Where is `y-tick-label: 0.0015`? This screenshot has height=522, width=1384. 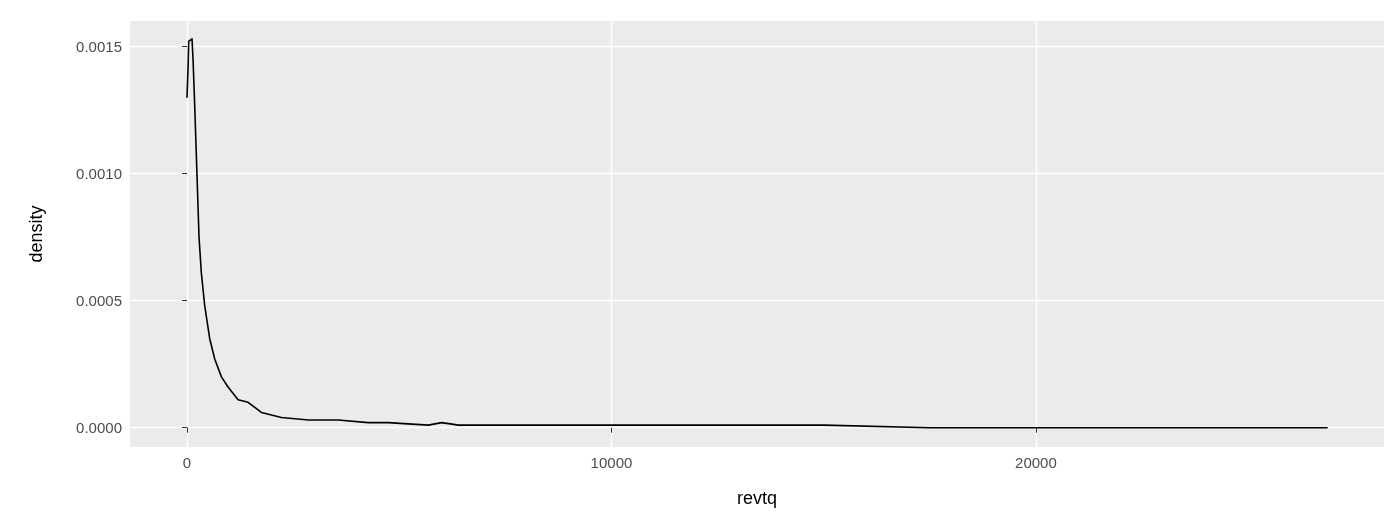 y-tick-label: 0.0015 is located at coordinates (99, 46).